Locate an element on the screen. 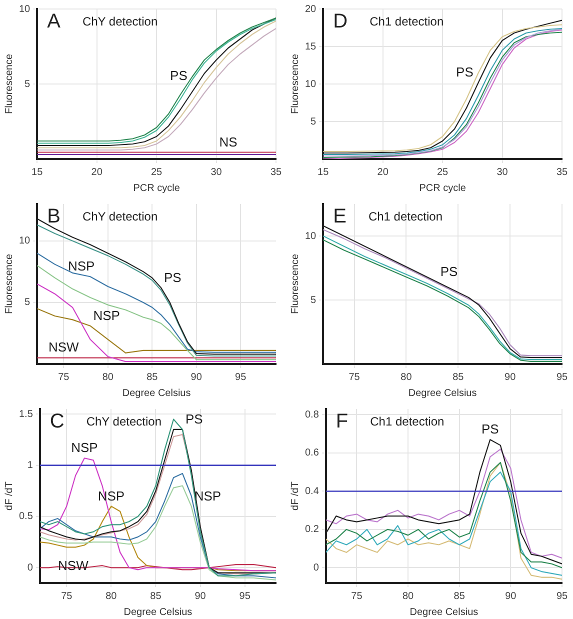 The height and width of the screenshot is (619, 573). annotation: C is located at coordinates (57, 421).